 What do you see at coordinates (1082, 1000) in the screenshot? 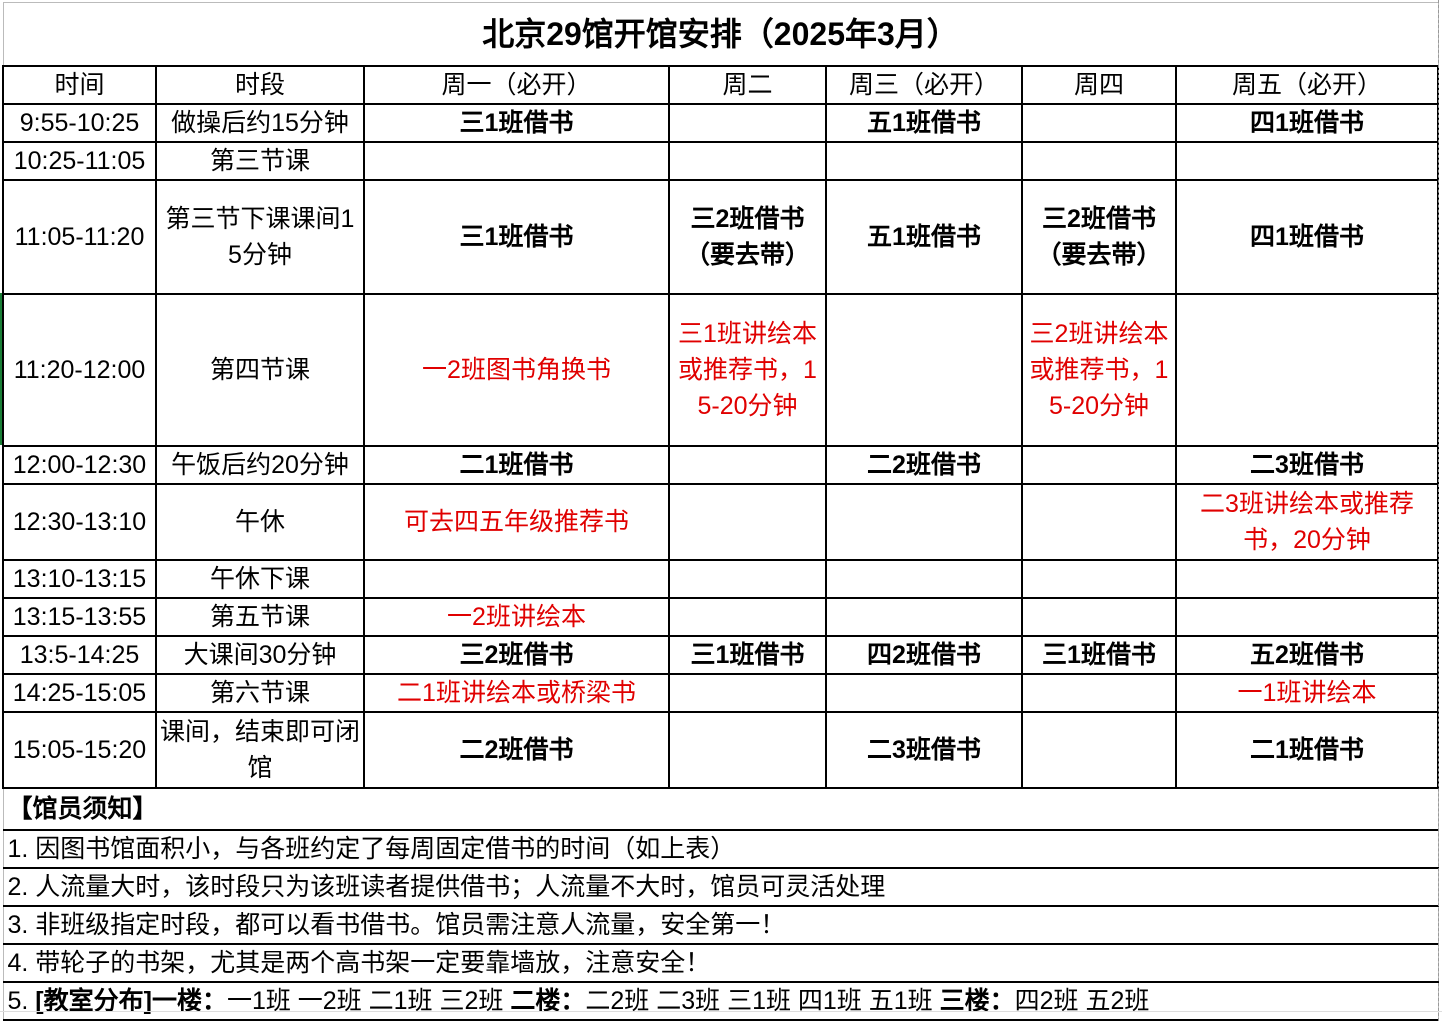
I see `note-segment: 四2班 五2班` at bounding box center [1082, 1000].